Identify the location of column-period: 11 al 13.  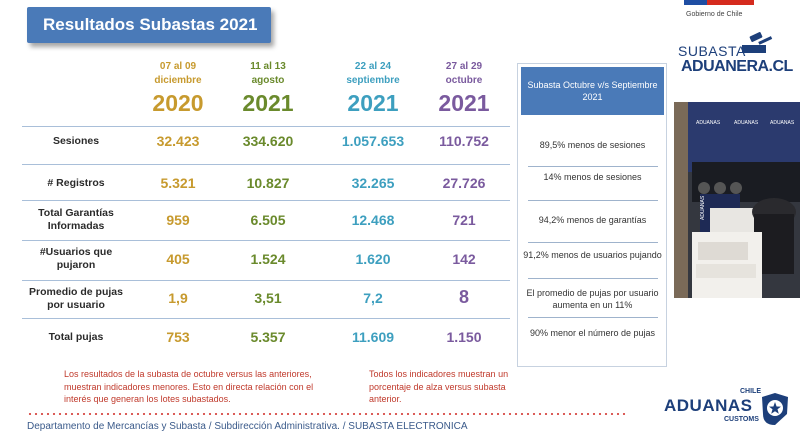
(268, 66).